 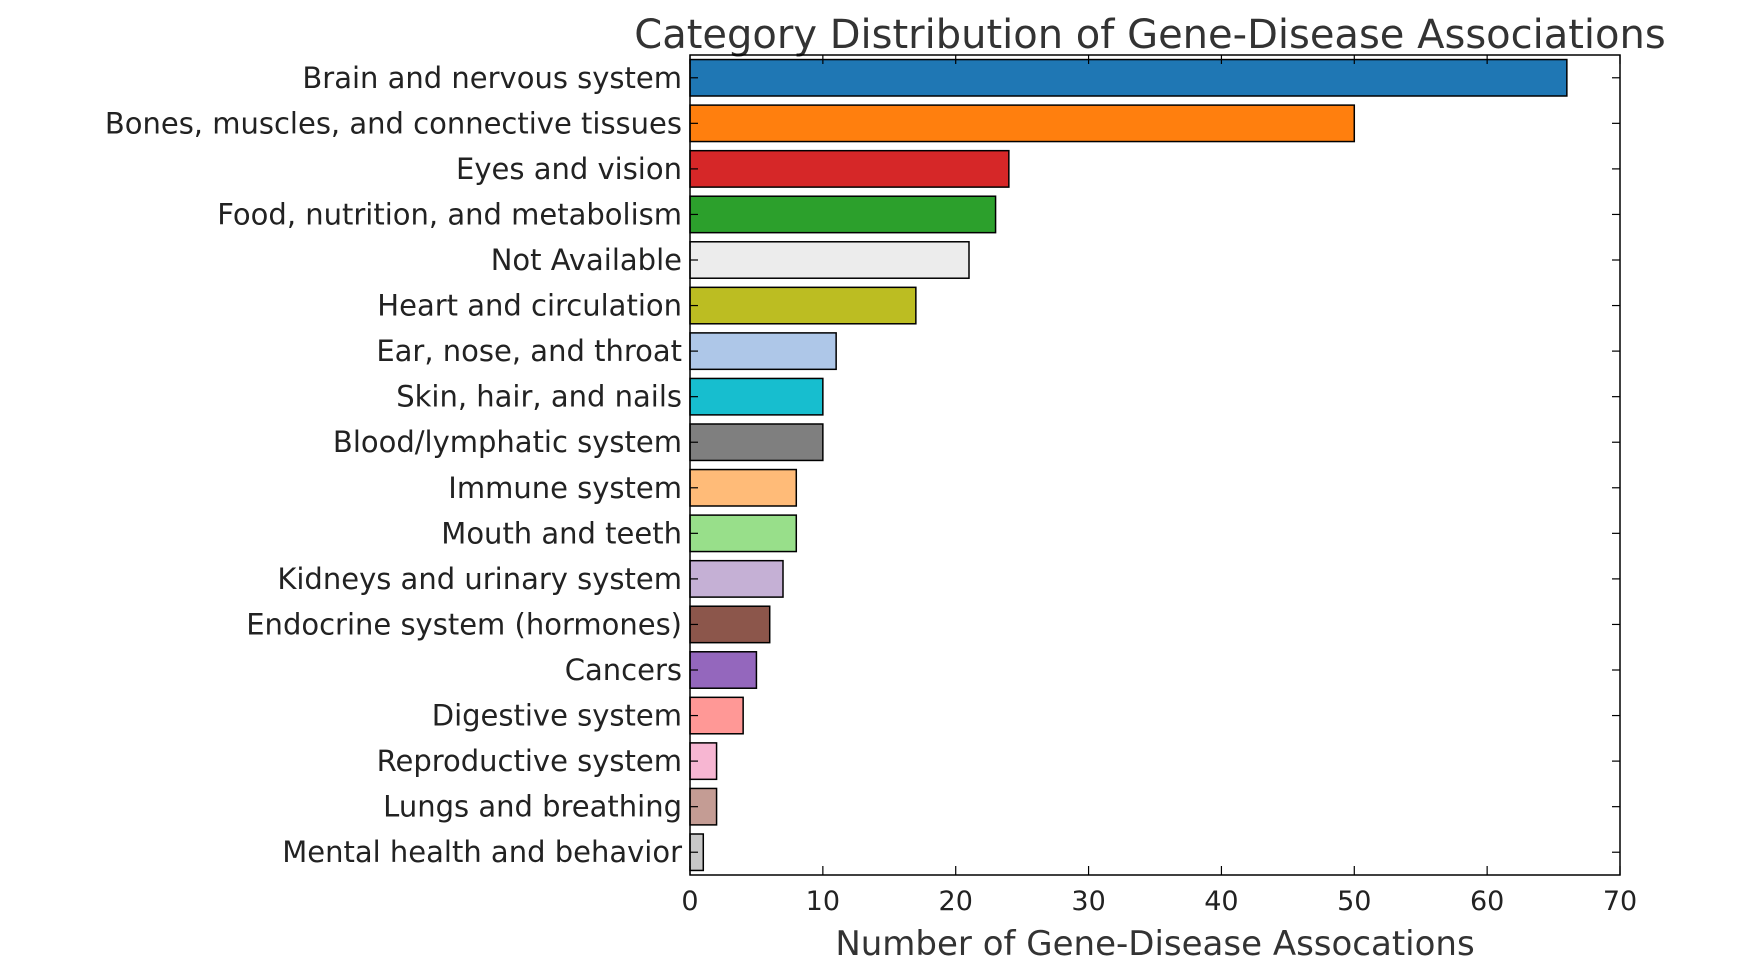 I want to click on x-tick-labels: 0 10 20 30 40 50 60 70, so click(x=1159, y=901).